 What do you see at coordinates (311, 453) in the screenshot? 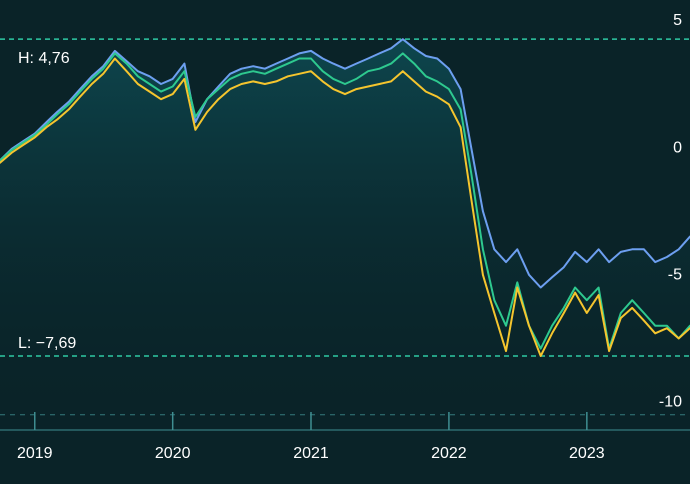
I see `x-tick-label: 2021` at bounding box center [311, 453].